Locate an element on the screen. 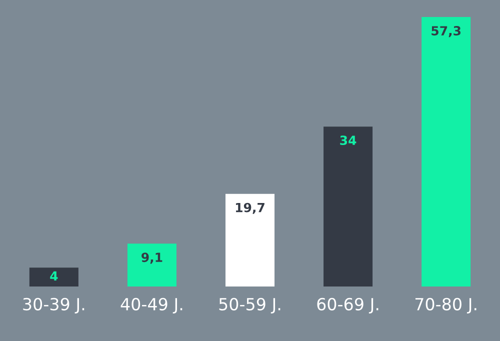 The height and width of the screenshot is (341, 500). x-tick-label: 60-69 J. is located at coordinates (347, 306).